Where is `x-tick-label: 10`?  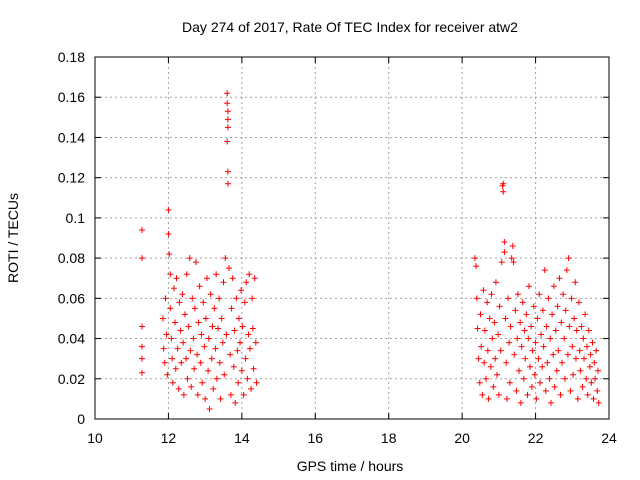
x-tick-label: 10 is located at coordinates (95, 438).